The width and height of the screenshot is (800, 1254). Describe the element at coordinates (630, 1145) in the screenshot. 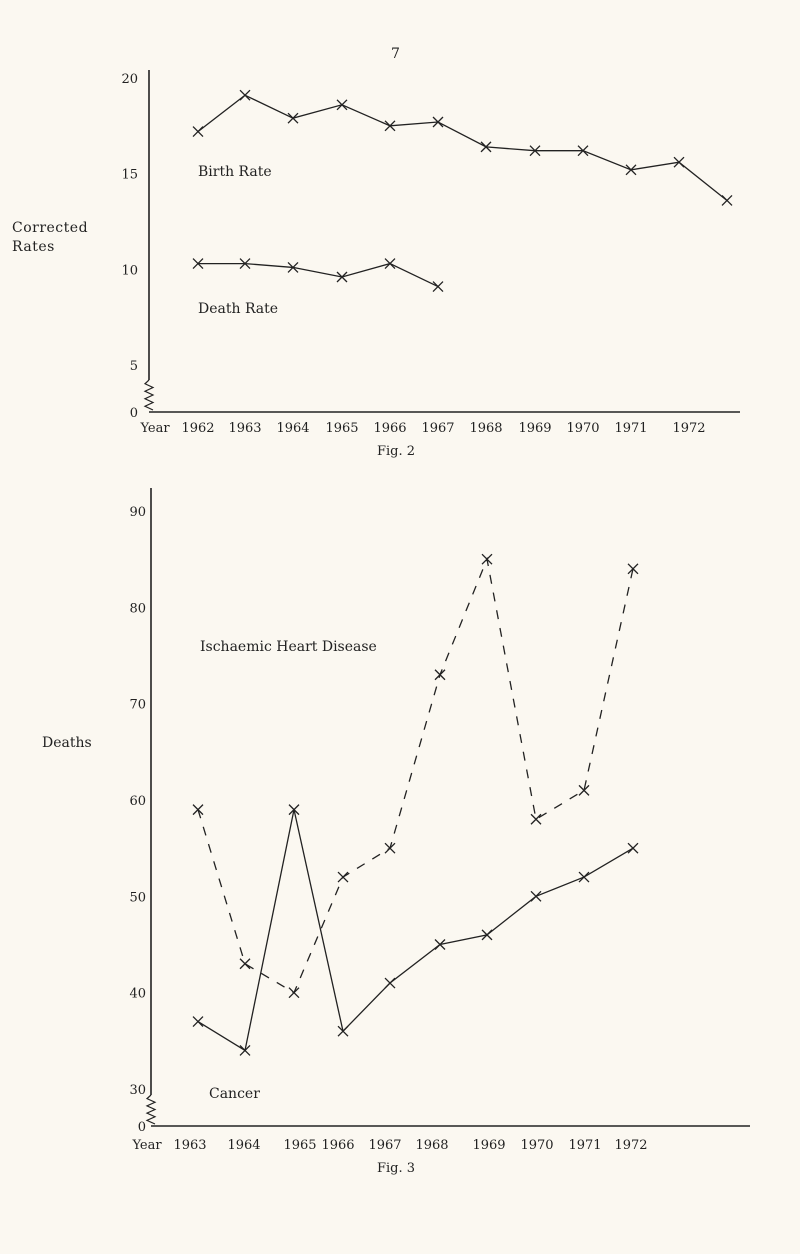

I see `fig3-x-tick-label: 1972` at that location.